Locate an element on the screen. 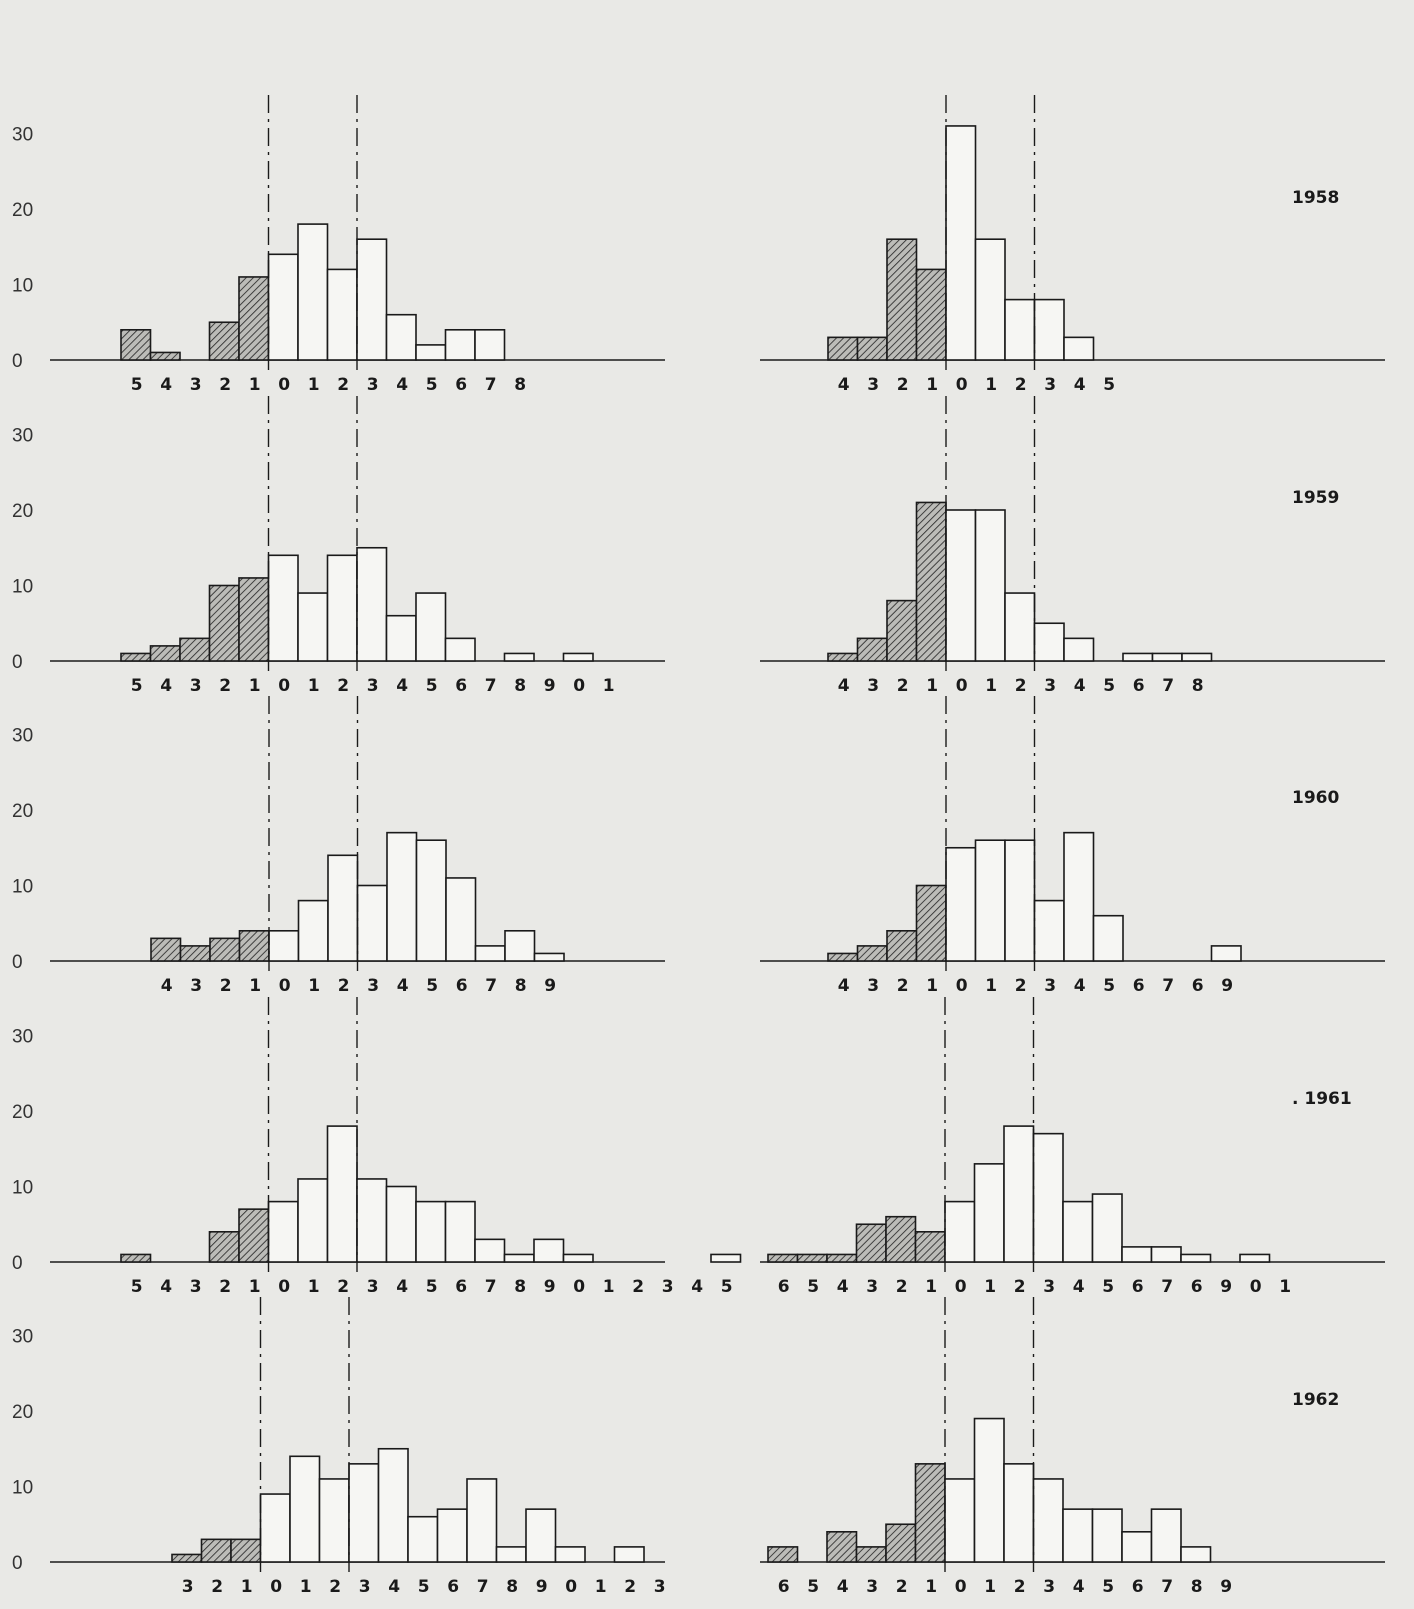  year-label: 1960 is located at coordinates (1315, 798).